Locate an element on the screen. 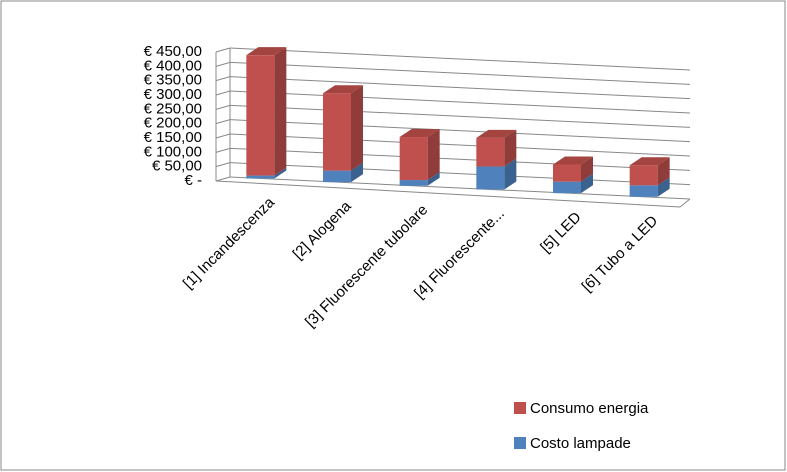 The width and height of the screenshot is (787, 472). y-tick-label: € 150,00 is located at coordinates (173, 137).